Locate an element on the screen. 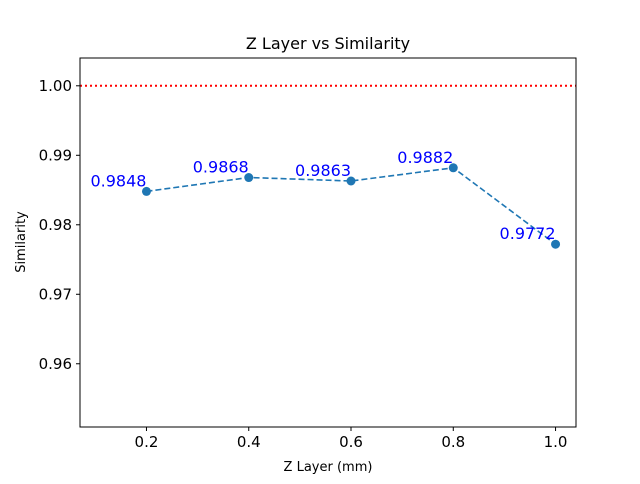 This screenshot has width=640, height=484. x-axis-label: Z Layer (mm) is located at coordinates (328, 467).